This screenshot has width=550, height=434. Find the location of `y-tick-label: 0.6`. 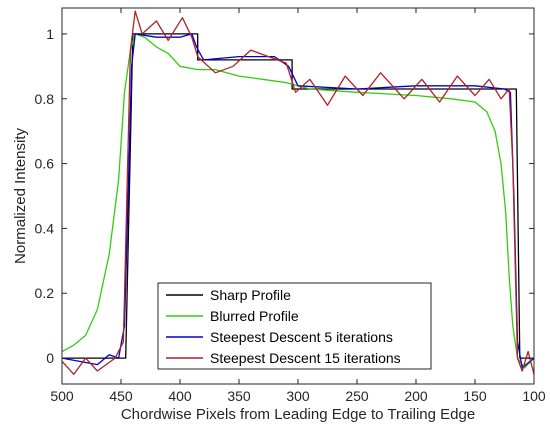

y-tick-label: 0.6 is located at coordinates (45, 164).